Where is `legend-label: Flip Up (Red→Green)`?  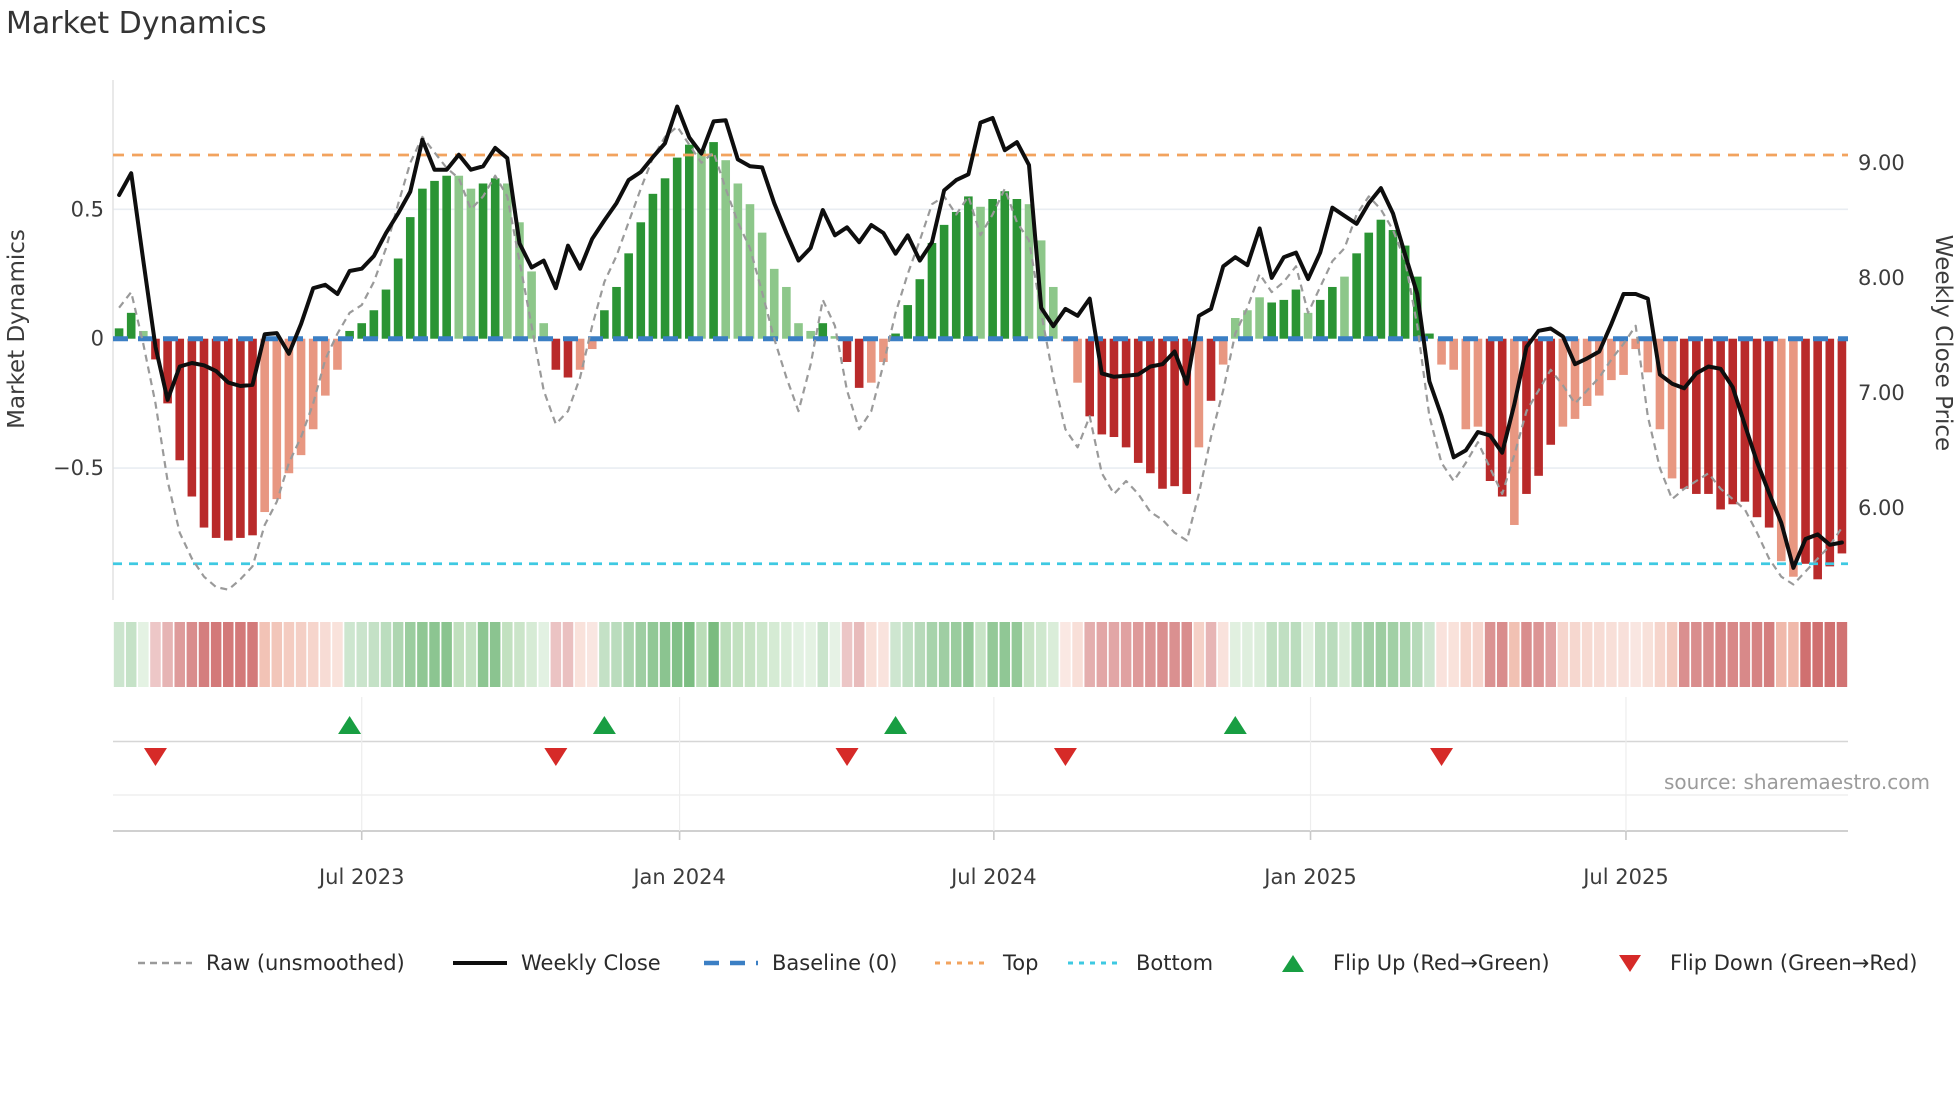
legend-label: Flip Up (Red→Green) is located at coordinates (1441, 963).